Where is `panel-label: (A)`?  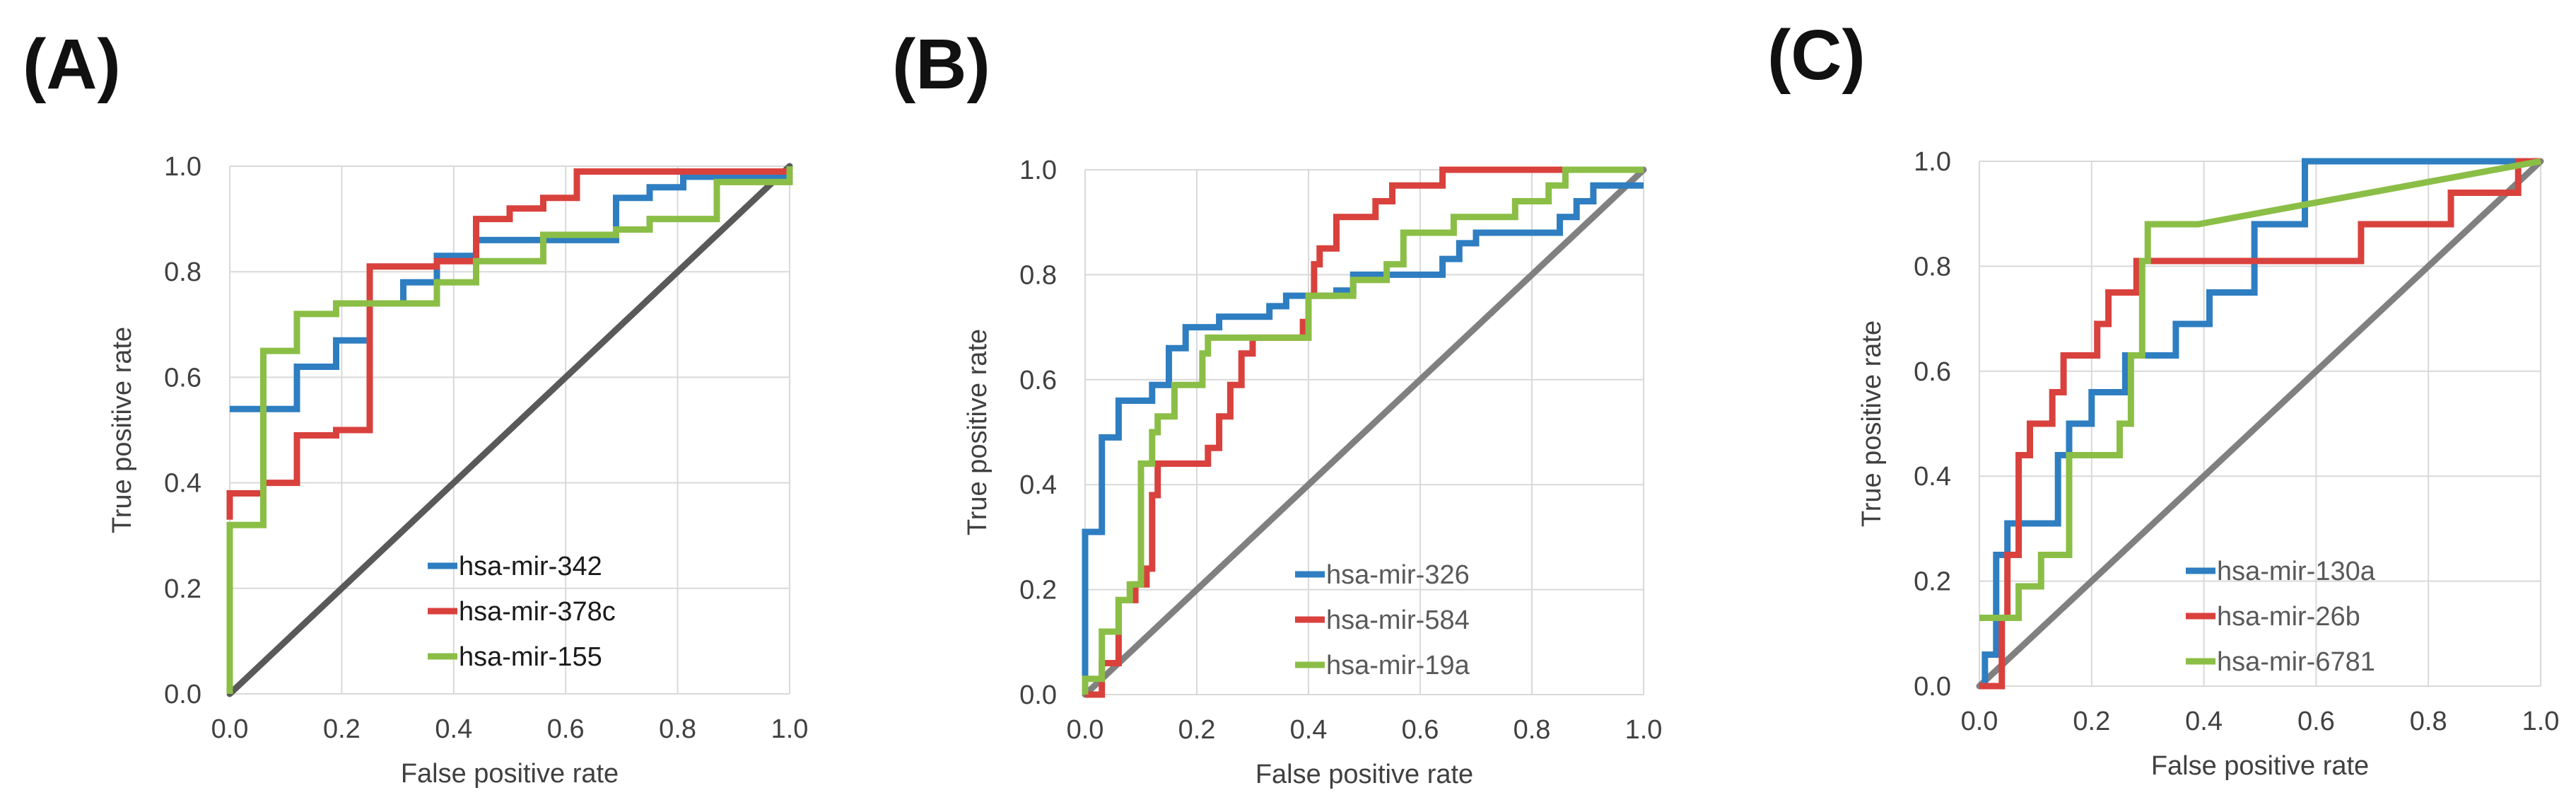 panel-label: (A) is located at coordinates (72, 64).